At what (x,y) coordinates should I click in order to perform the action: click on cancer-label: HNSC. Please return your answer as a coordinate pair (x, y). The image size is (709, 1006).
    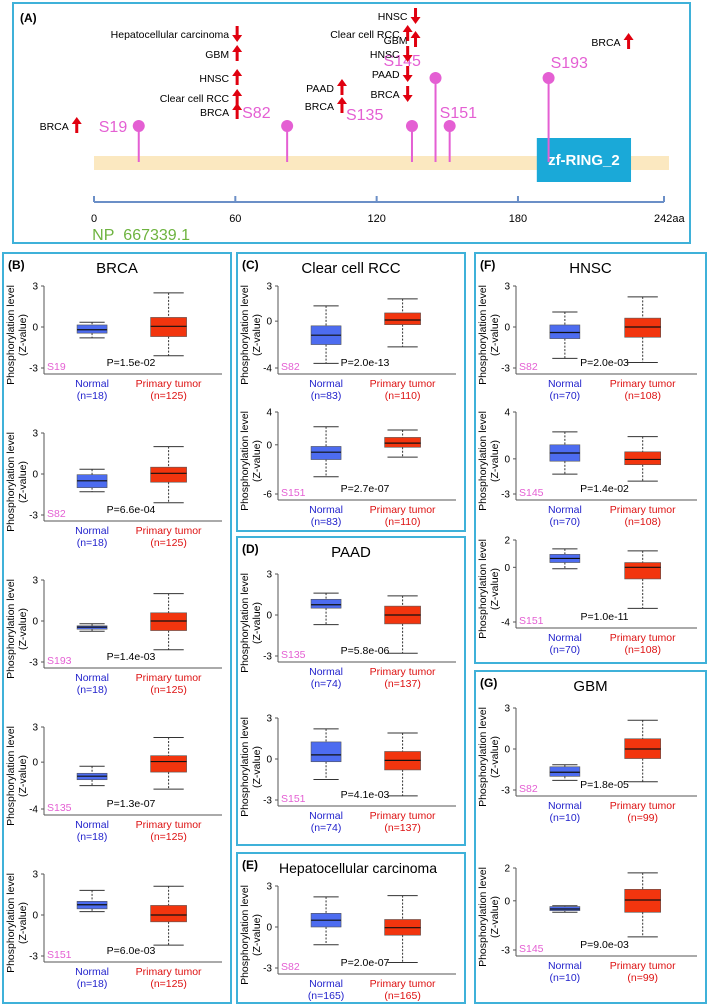
    Looking at the image, I should click on (385, 55).